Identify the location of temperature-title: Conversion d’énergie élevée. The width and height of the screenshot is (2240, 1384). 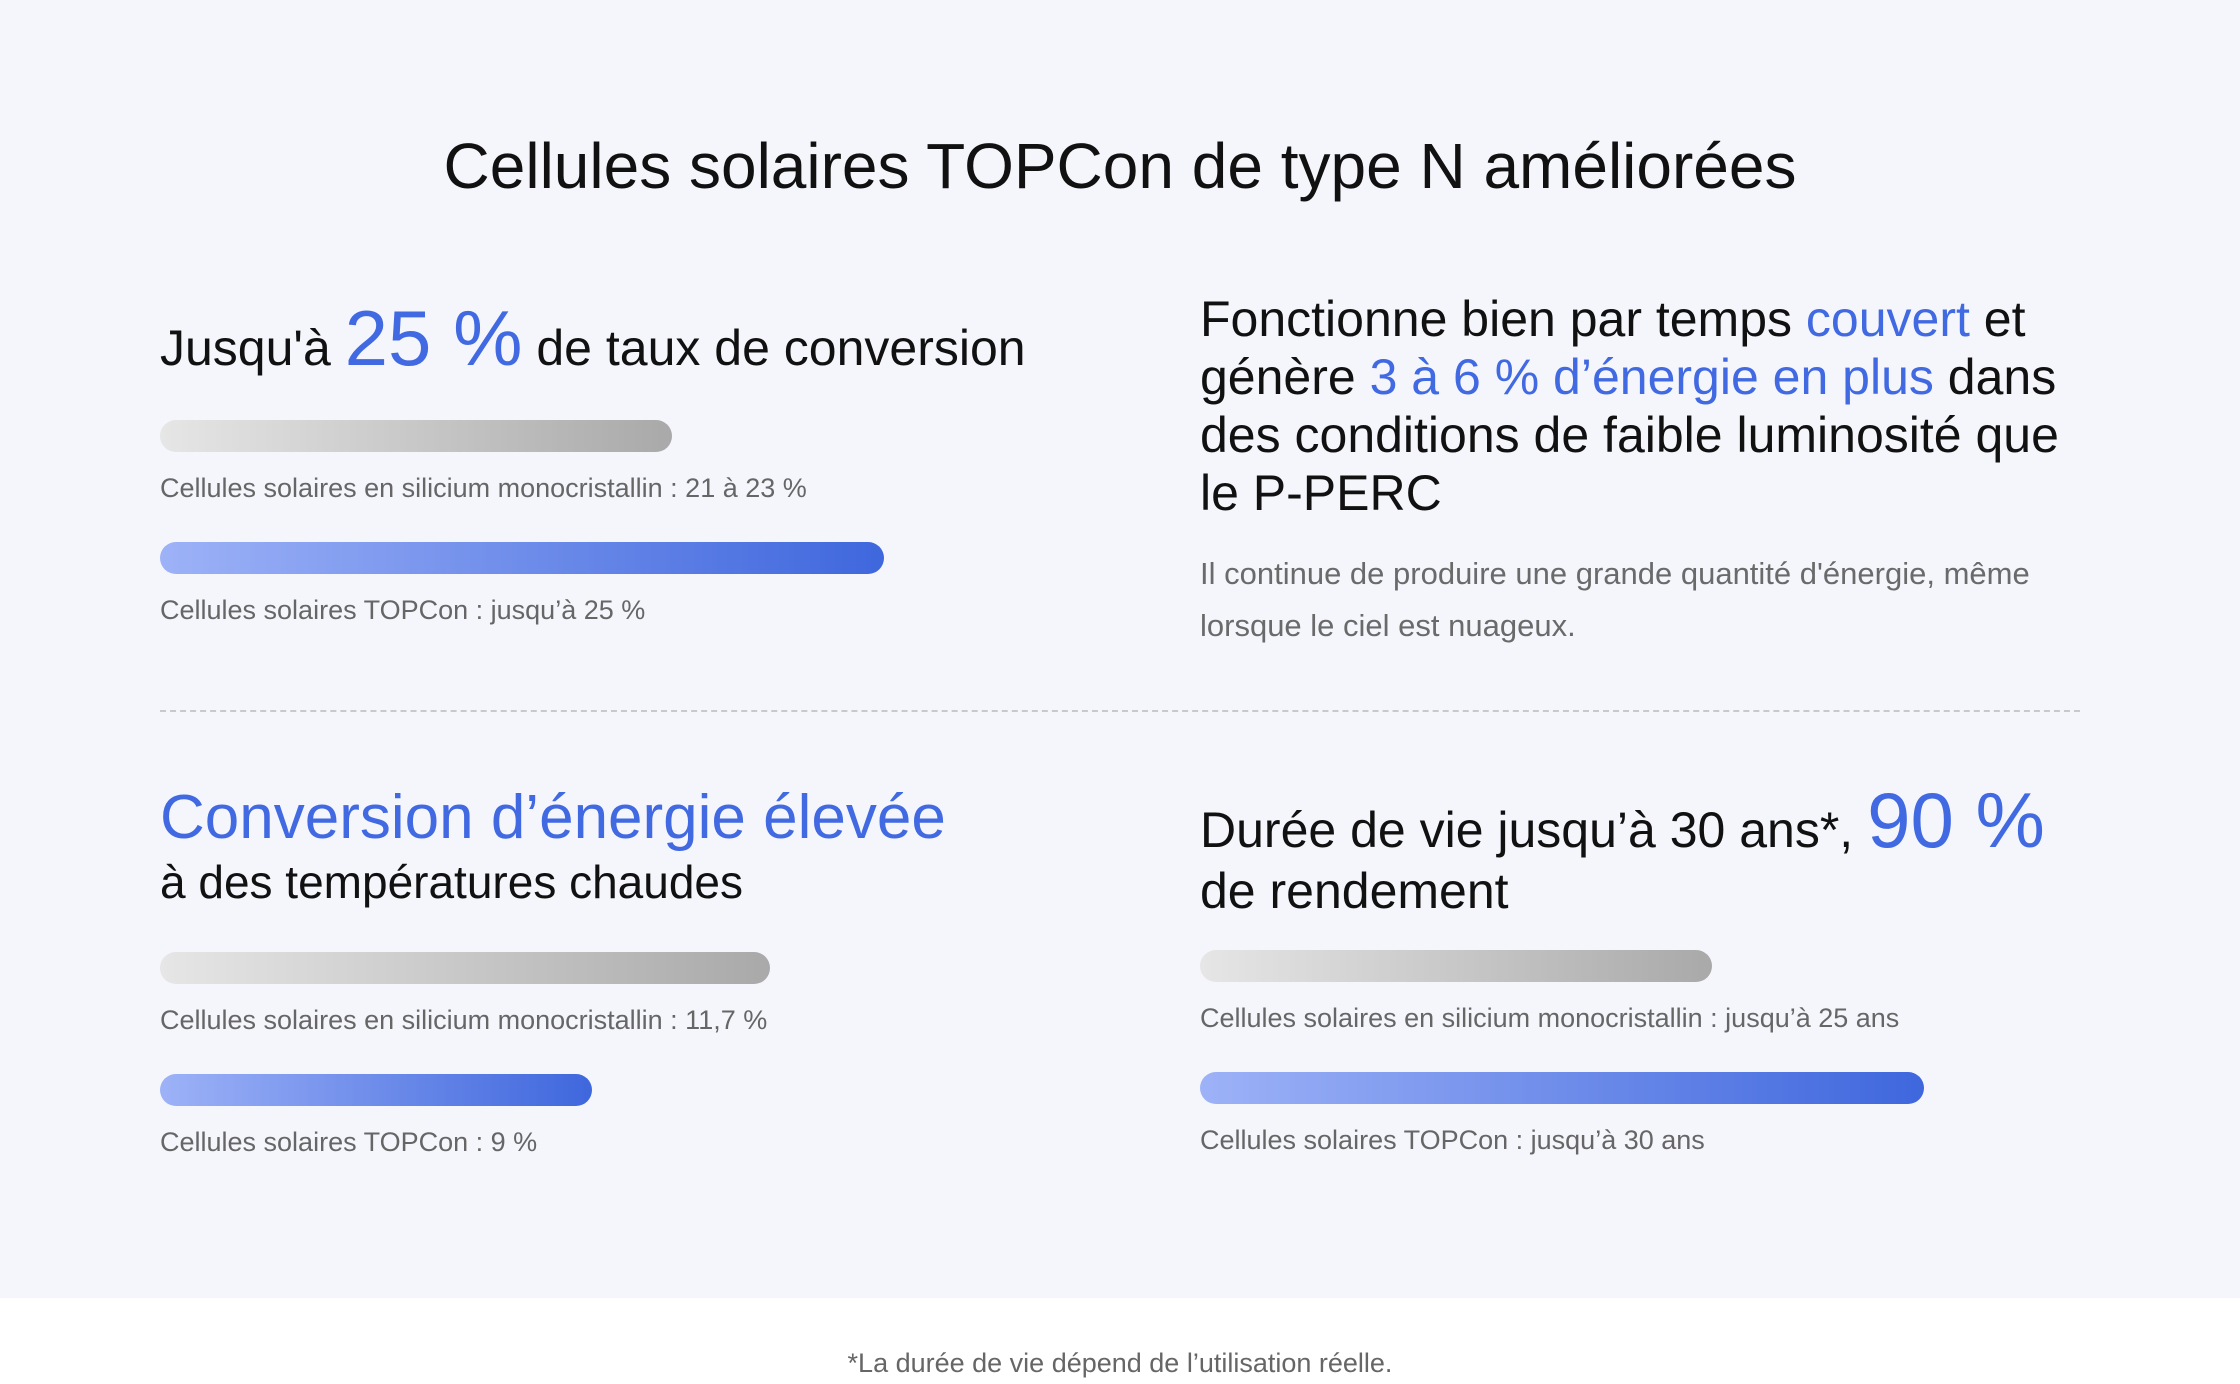
(553, 817).